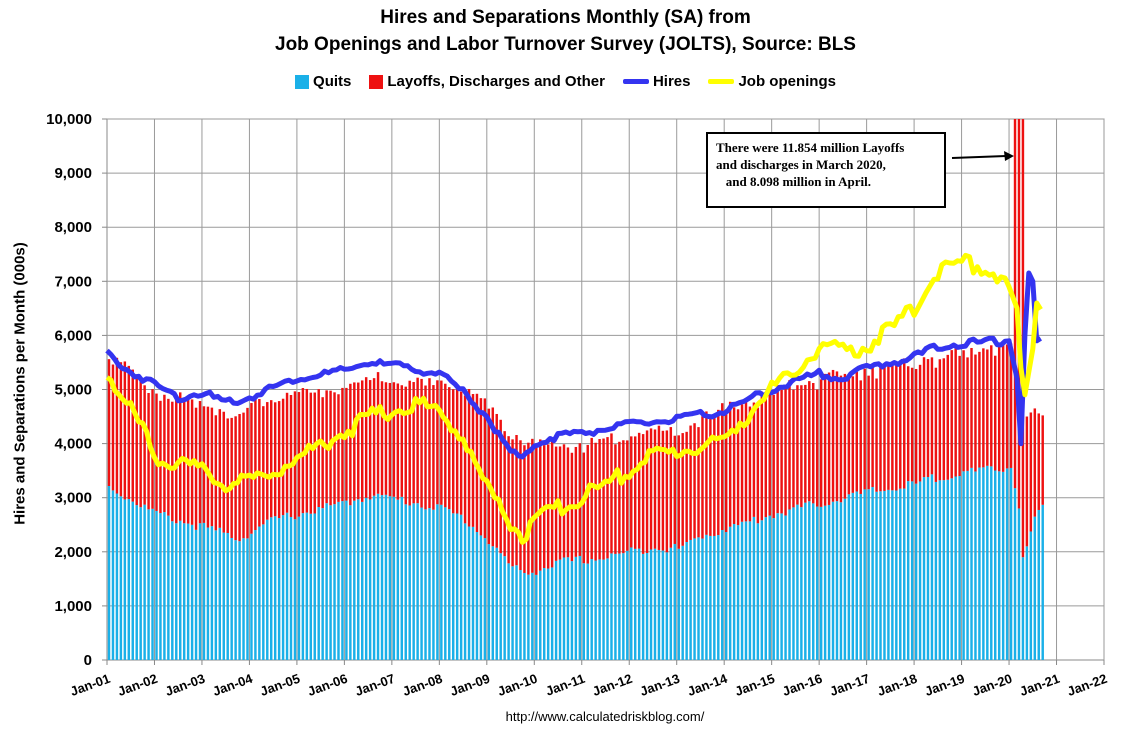 The width and height of the screenshot is (1131, 733). What do you see at coordinates (850, 685) in the screenshot?
I see `x-tick-label: Jan-17` at bounding box center [850, 685].